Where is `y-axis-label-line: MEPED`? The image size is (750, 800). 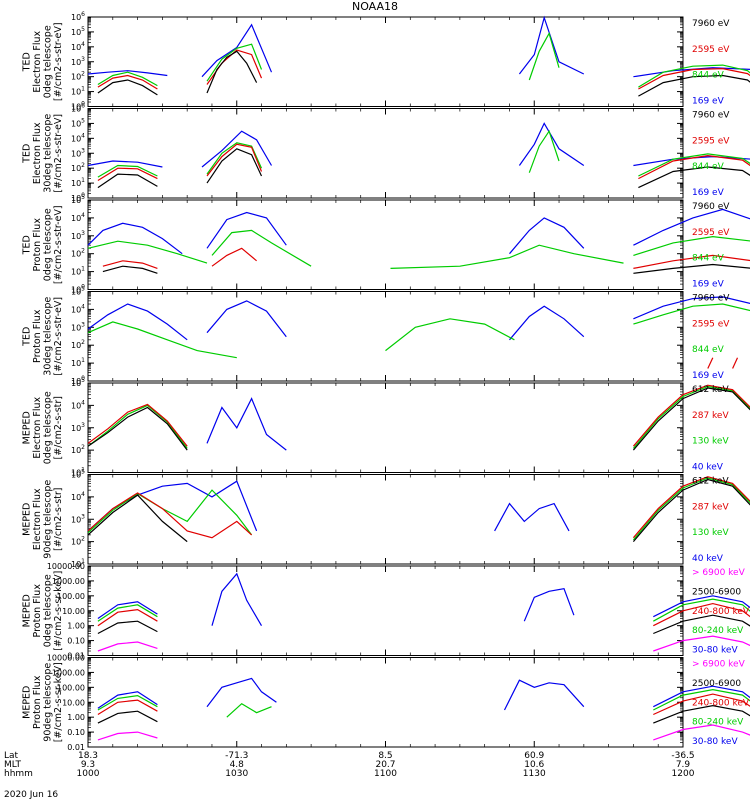
y-axis-label-line: MEPED is located at coordinates (26, 702).